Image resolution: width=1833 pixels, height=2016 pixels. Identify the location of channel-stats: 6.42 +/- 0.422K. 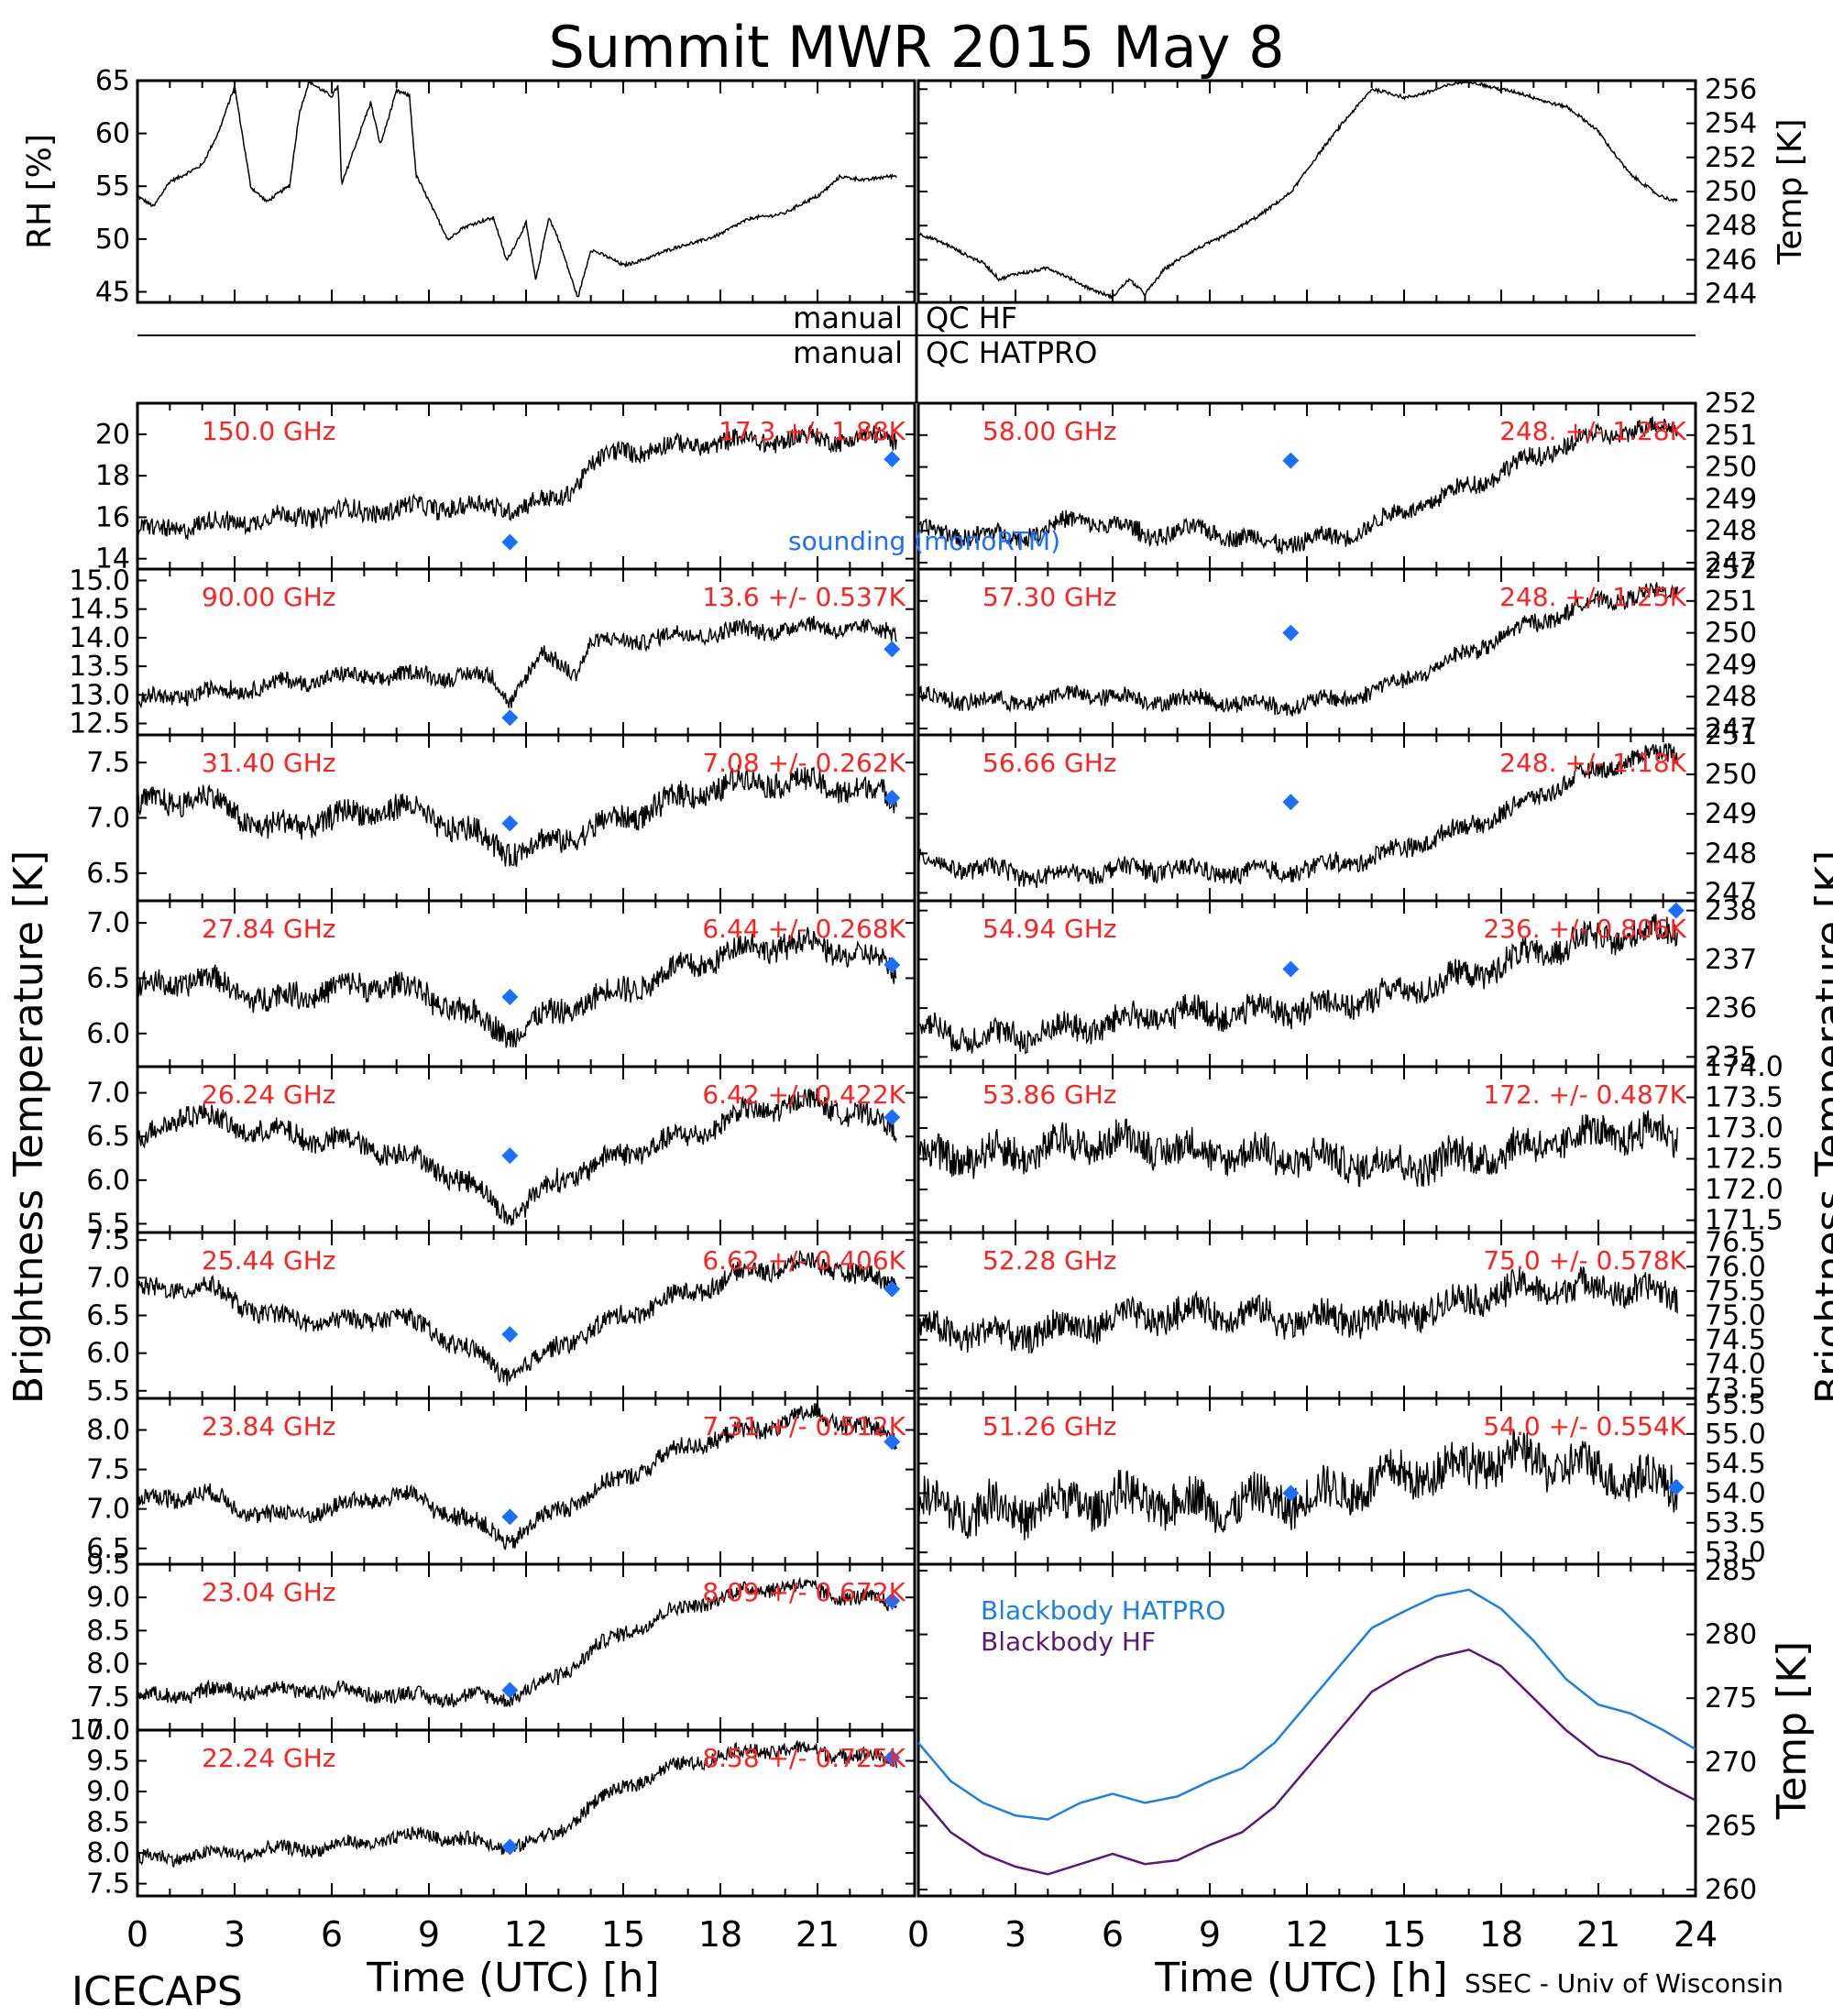
(804, 1094).